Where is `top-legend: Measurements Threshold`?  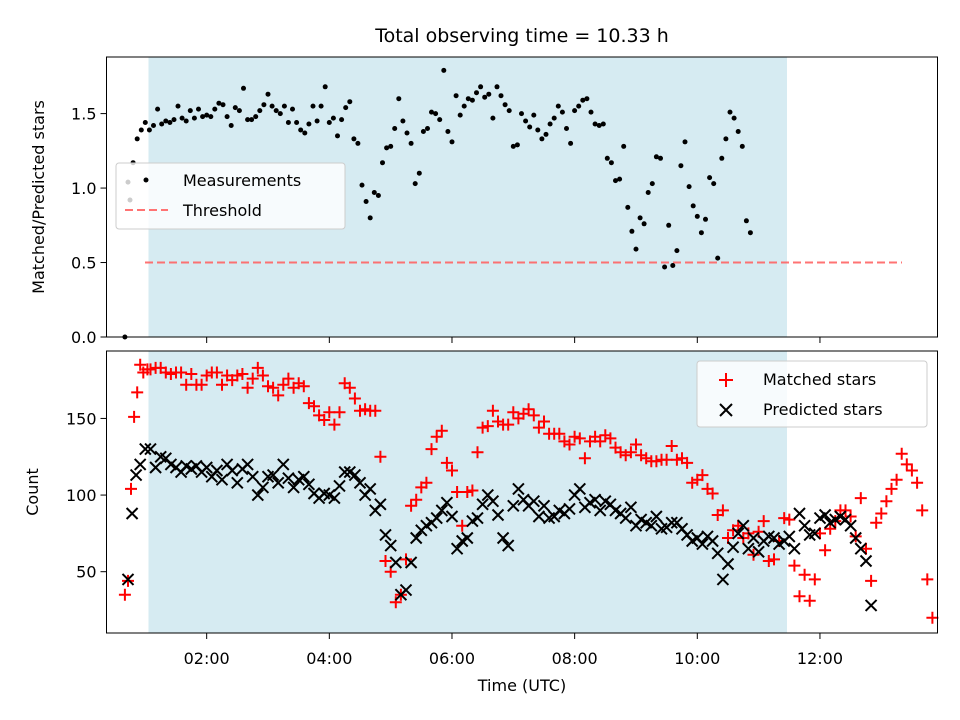
top-legend: Measurements Threshold is located at coordinates (230, 196).